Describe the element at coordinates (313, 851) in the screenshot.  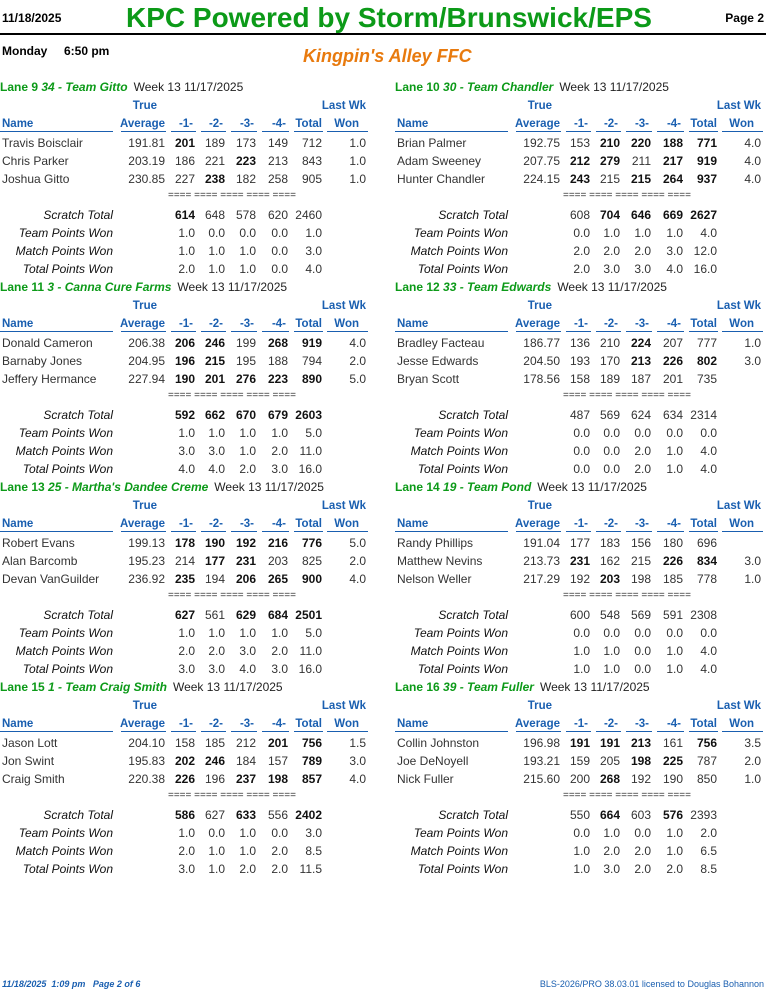
I see `summary-total: 8.5` at that location.